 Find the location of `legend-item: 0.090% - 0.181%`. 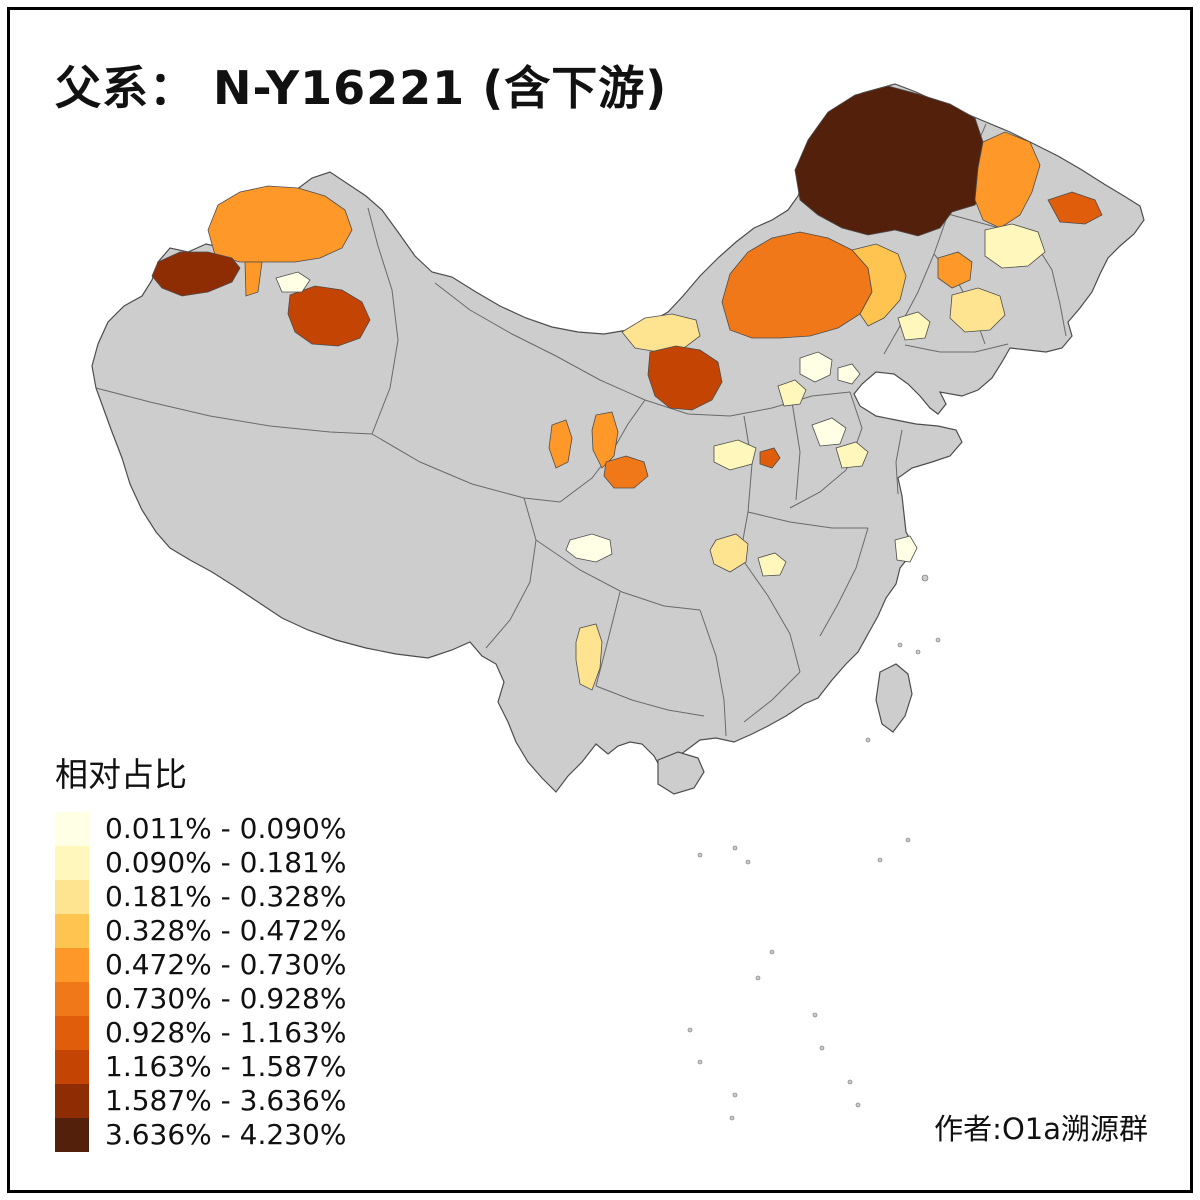

legend-item: 0.090% - 0.181% is located at coordinates (200, 863).